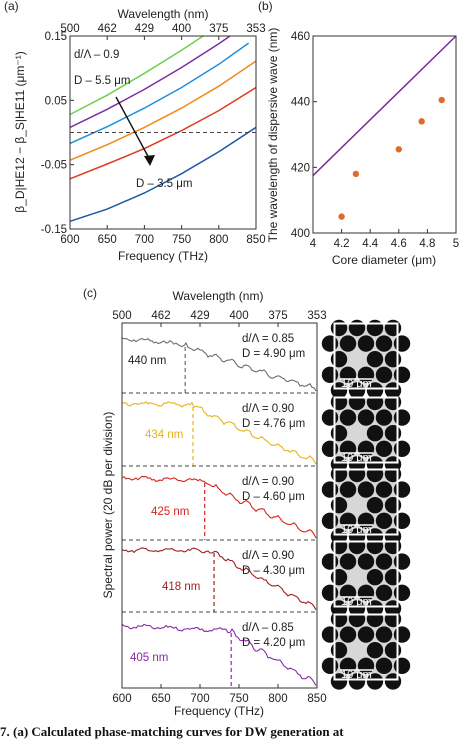  I want to click on a-top-xlabel: Wavelength (nm), so click(163, 14).